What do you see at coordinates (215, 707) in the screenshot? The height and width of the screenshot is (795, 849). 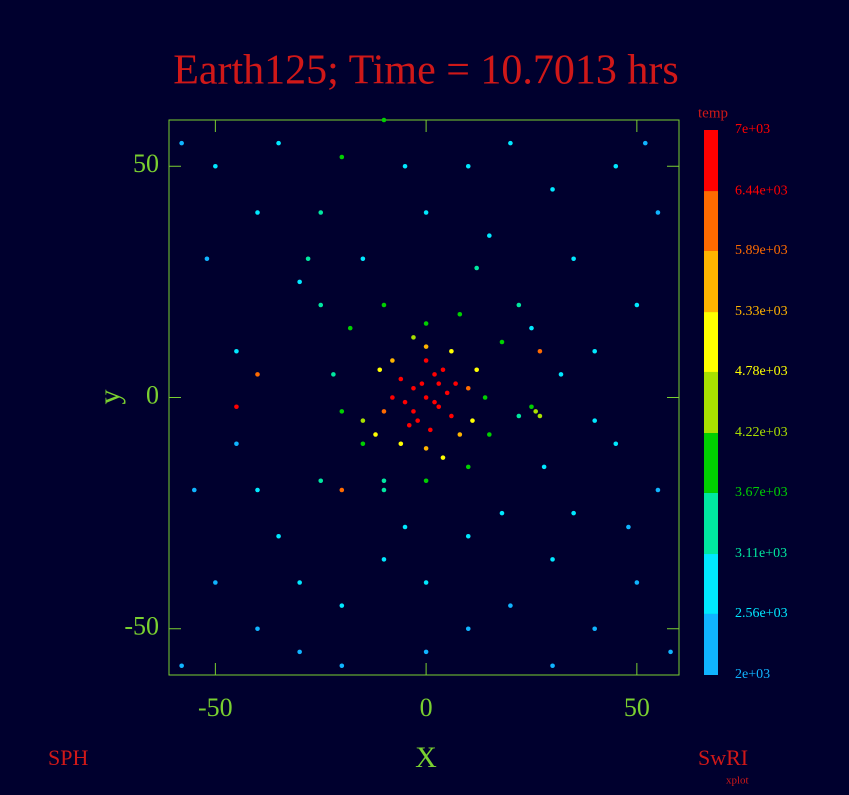 I see `x-tick-label: -50` at bounding box center [215, 707].